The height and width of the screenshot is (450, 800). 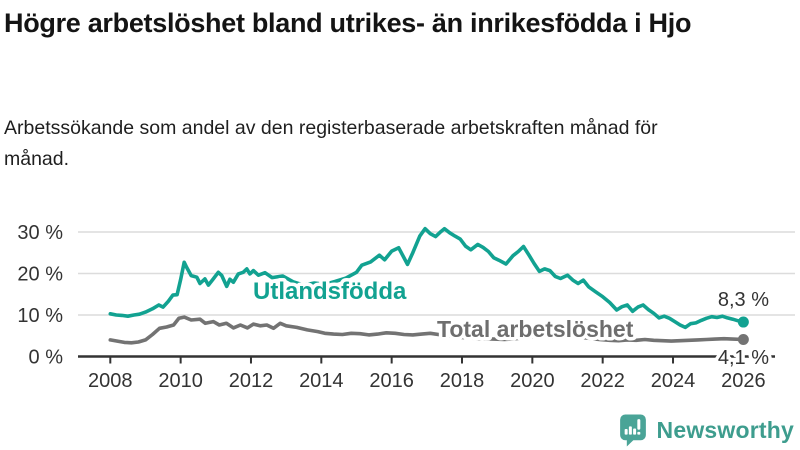 What do you see at coordinates (725, 429) in the screenshot?
I see `newsworthy-wordmark: Newsworthy` at bounding box center [725, 429].